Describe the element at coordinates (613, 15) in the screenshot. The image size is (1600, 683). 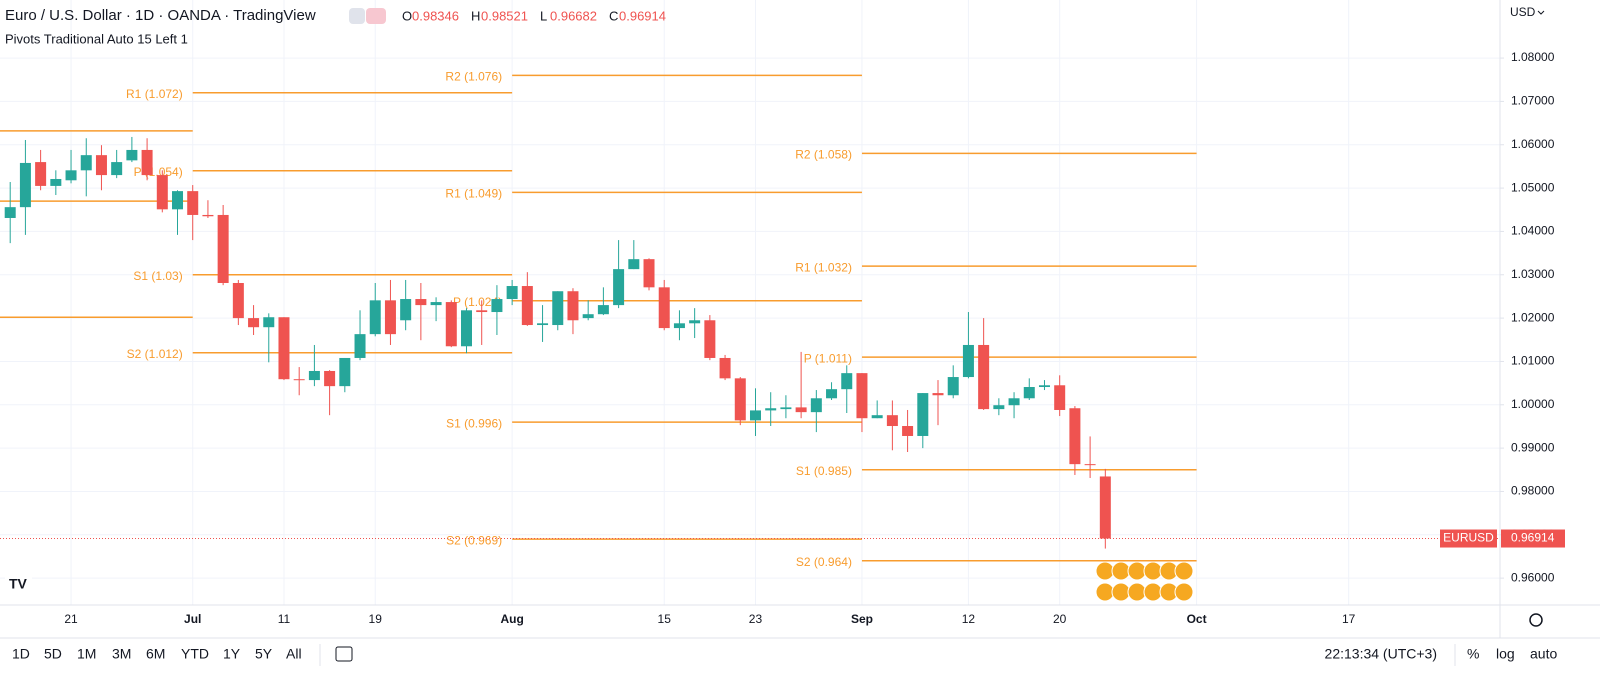
I see `ohlc-label: C` at that location.